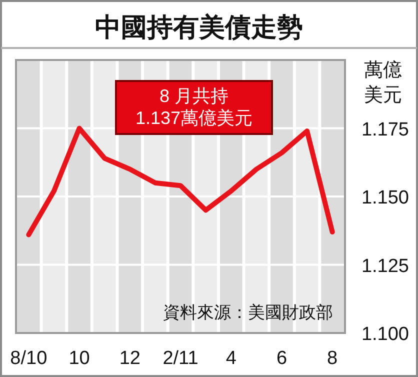 The image size is (418, 377). Describe the element at coordinates (180, 358) in the screenshot. I see `x-tick-label: 2/11` at that location.